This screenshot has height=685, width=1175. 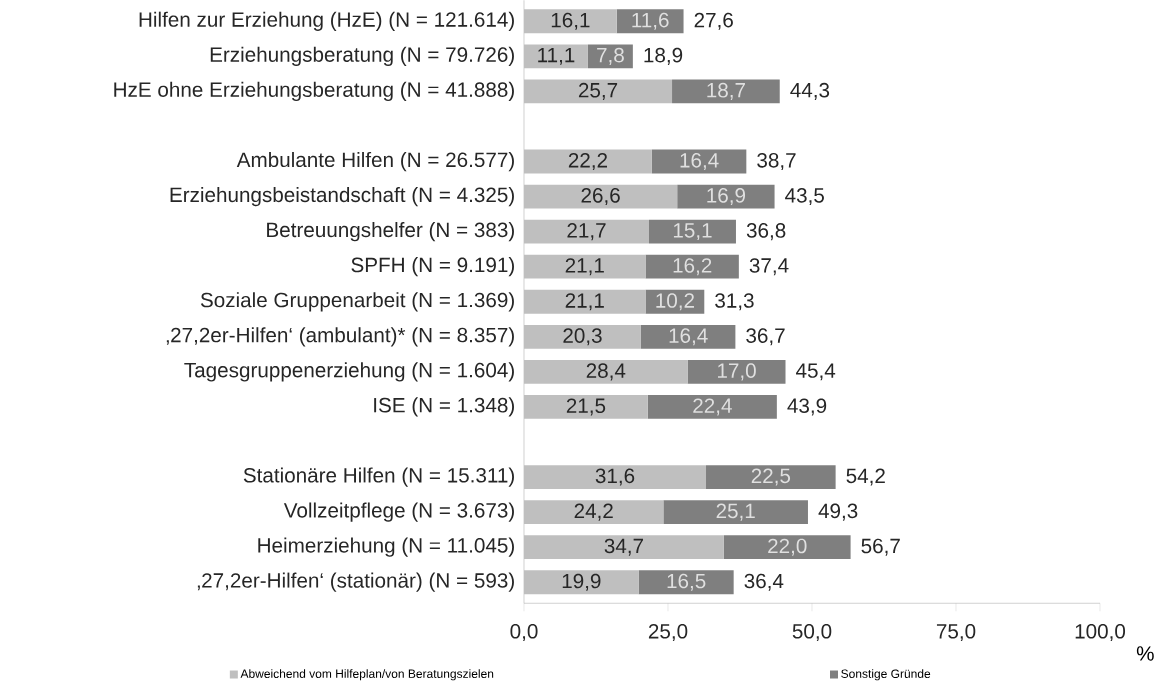 I want to click on x-tick-label: 25,0, so click(x=668, y=632).